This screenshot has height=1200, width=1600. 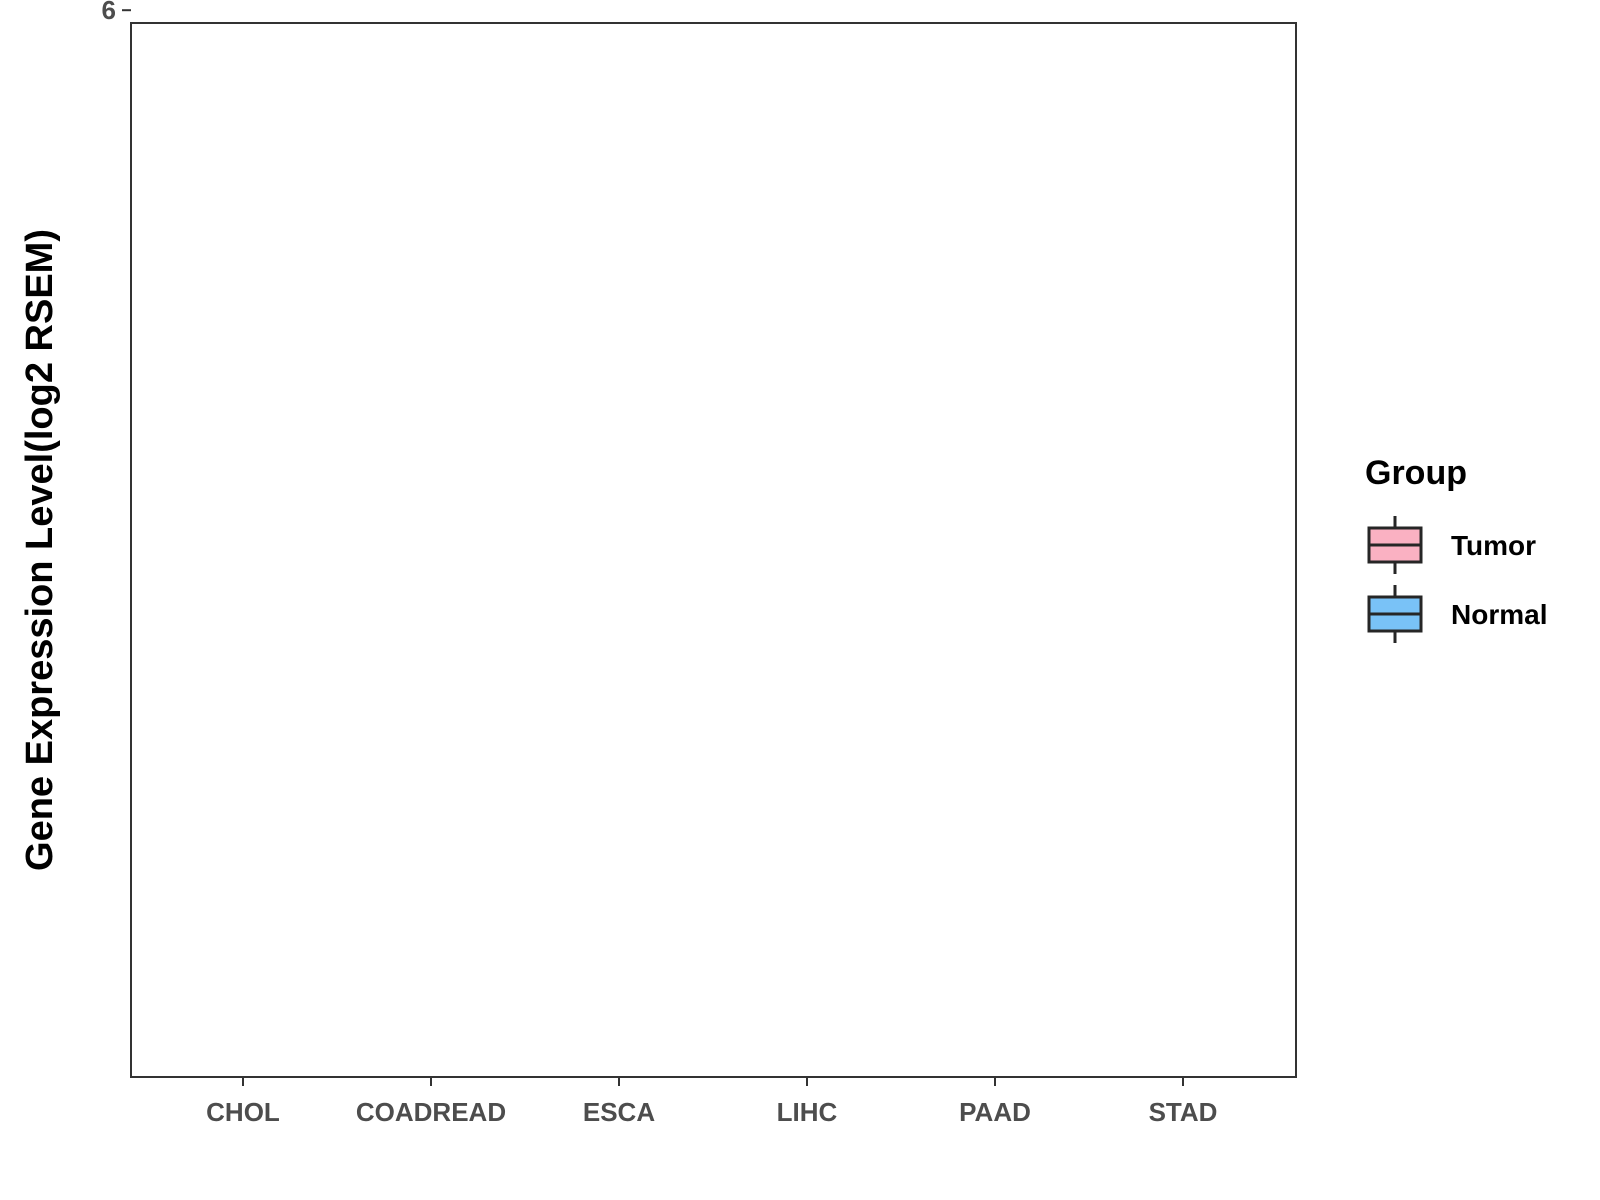 I want to click on legend-entry-tumor: Tumor, so click(x=1451, y=545).